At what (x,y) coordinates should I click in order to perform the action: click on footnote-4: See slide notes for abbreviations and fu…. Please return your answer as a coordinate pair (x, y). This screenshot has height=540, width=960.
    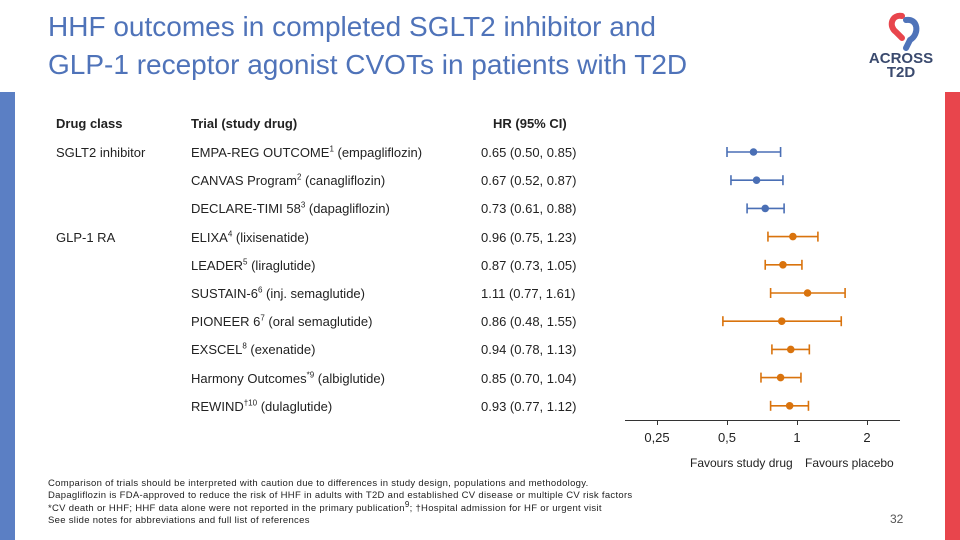
    Looking at the image, I should click on (179, 520).